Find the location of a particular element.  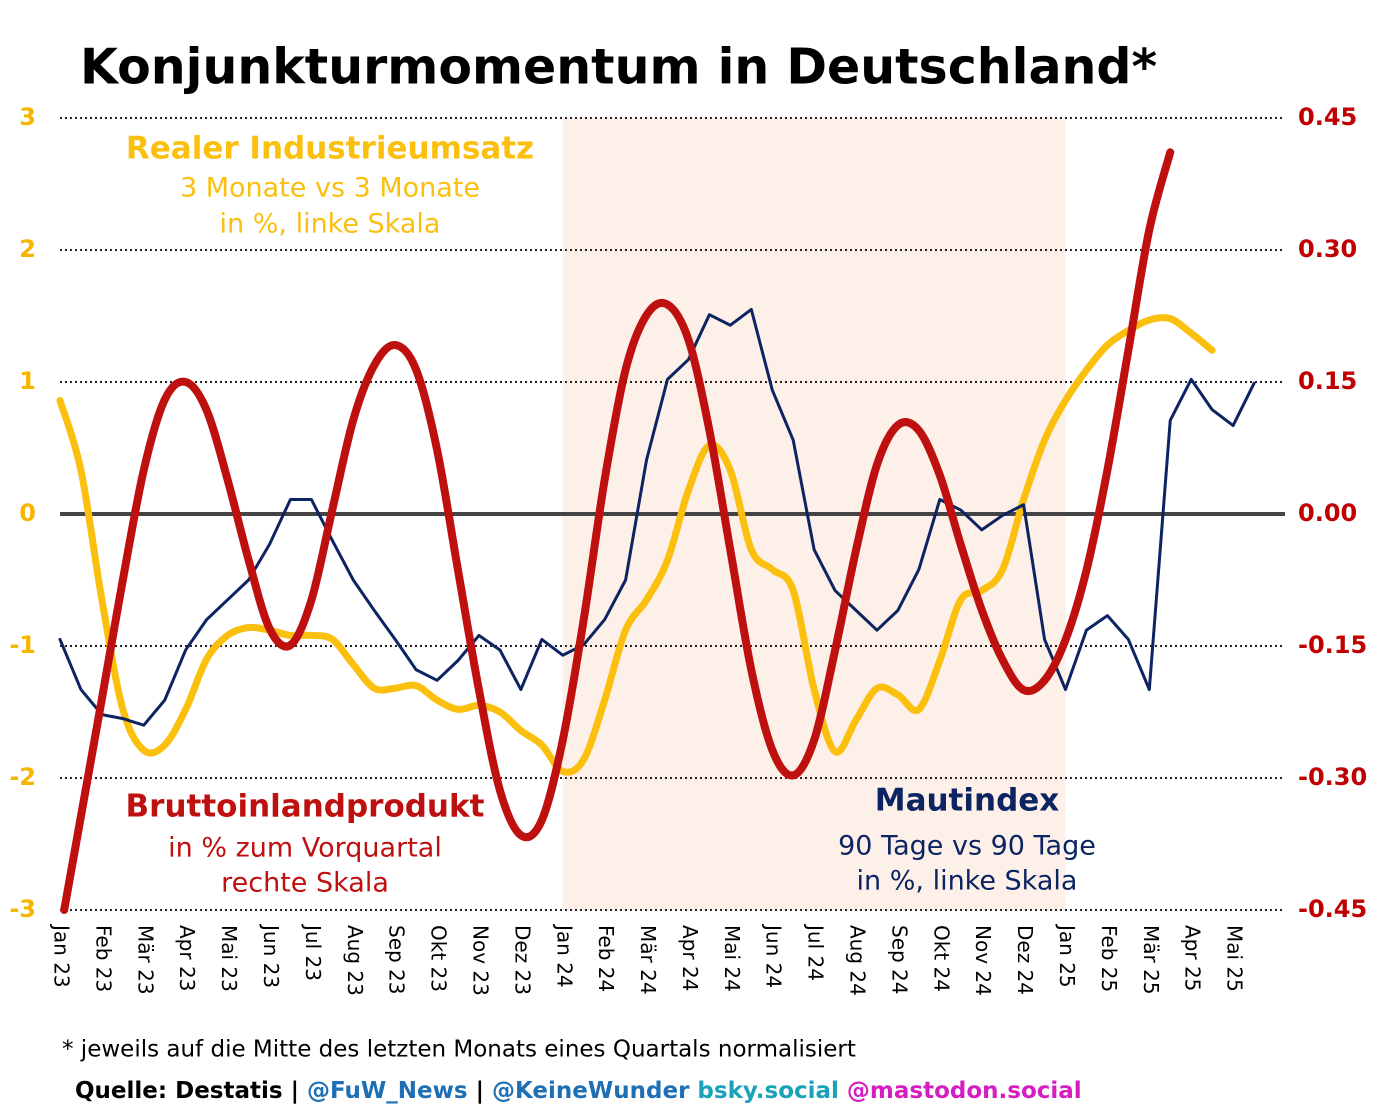

chart-title: Konjunkturmomentum in Deutschland* is located at coordinates (618, 67).